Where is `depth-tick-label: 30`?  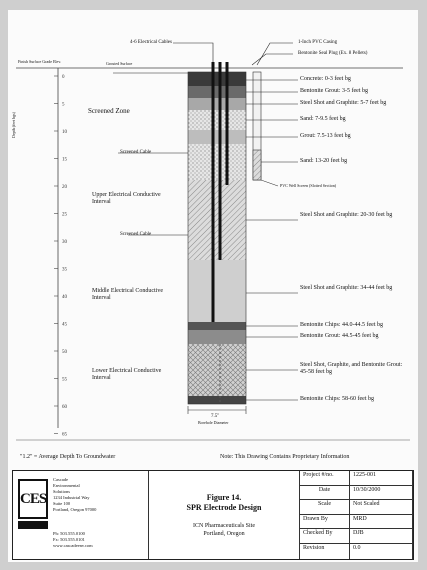
depth-tick-label: 30 is located at coordinates (65, 242).